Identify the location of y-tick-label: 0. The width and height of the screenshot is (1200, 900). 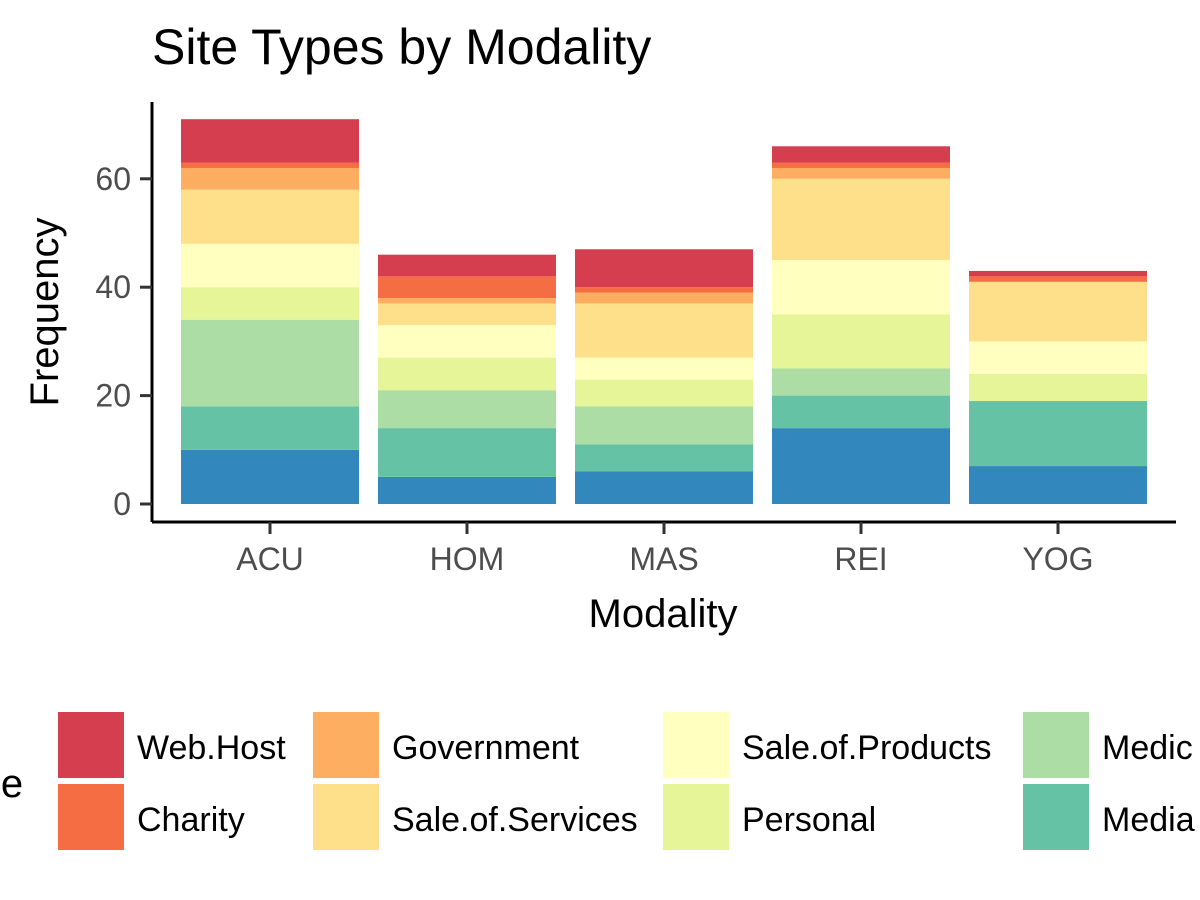
(122, 504).